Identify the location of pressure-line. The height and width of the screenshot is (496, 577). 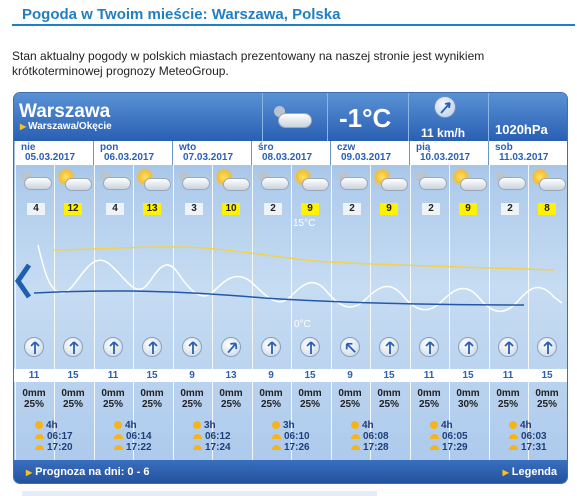
(279, 298).